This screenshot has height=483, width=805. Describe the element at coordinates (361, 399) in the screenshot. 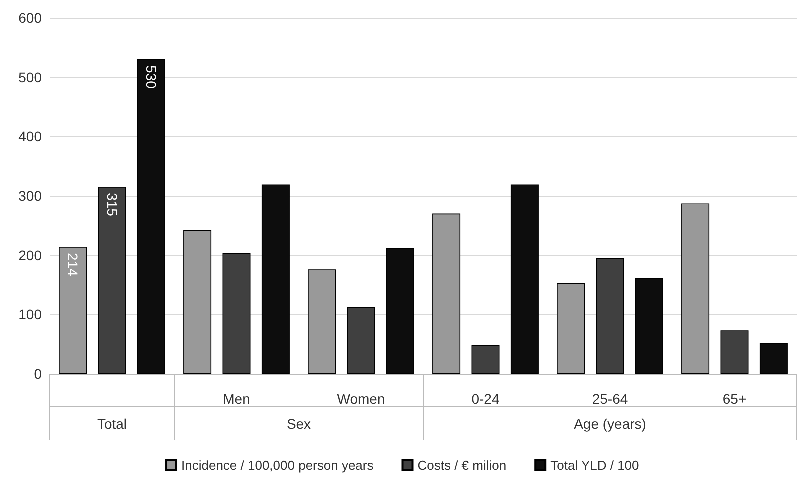

I see `x-tick-label: Women` at that location.